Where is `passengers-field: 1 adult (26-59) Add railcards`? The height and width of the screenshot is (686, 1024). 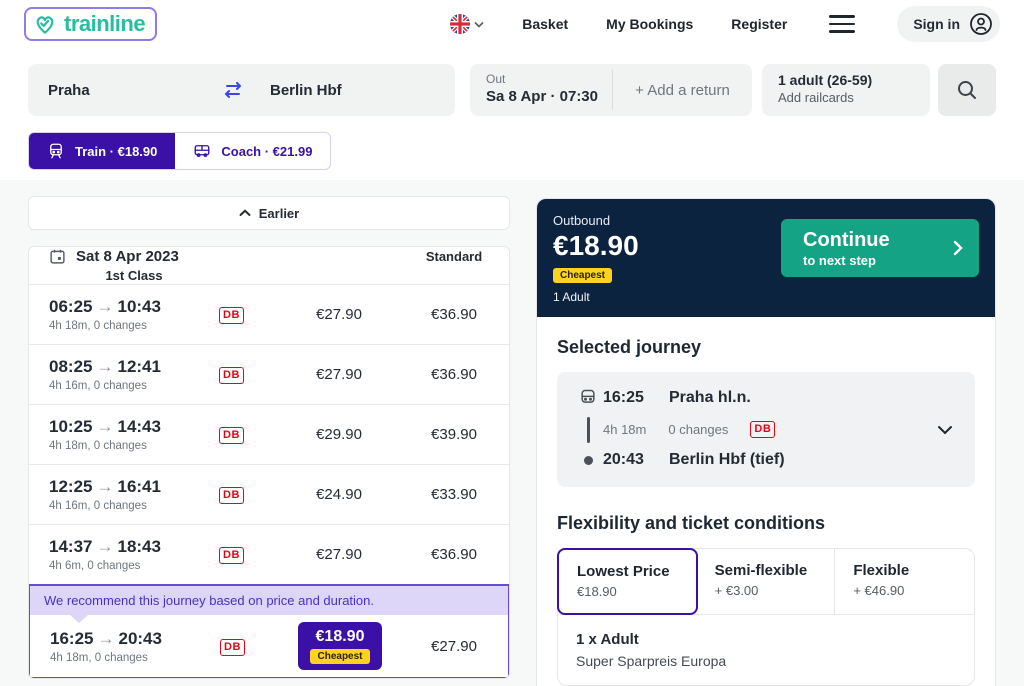 passengers-field: 1 adult (26-59) Add railcards is located at coordinates (846, 90).